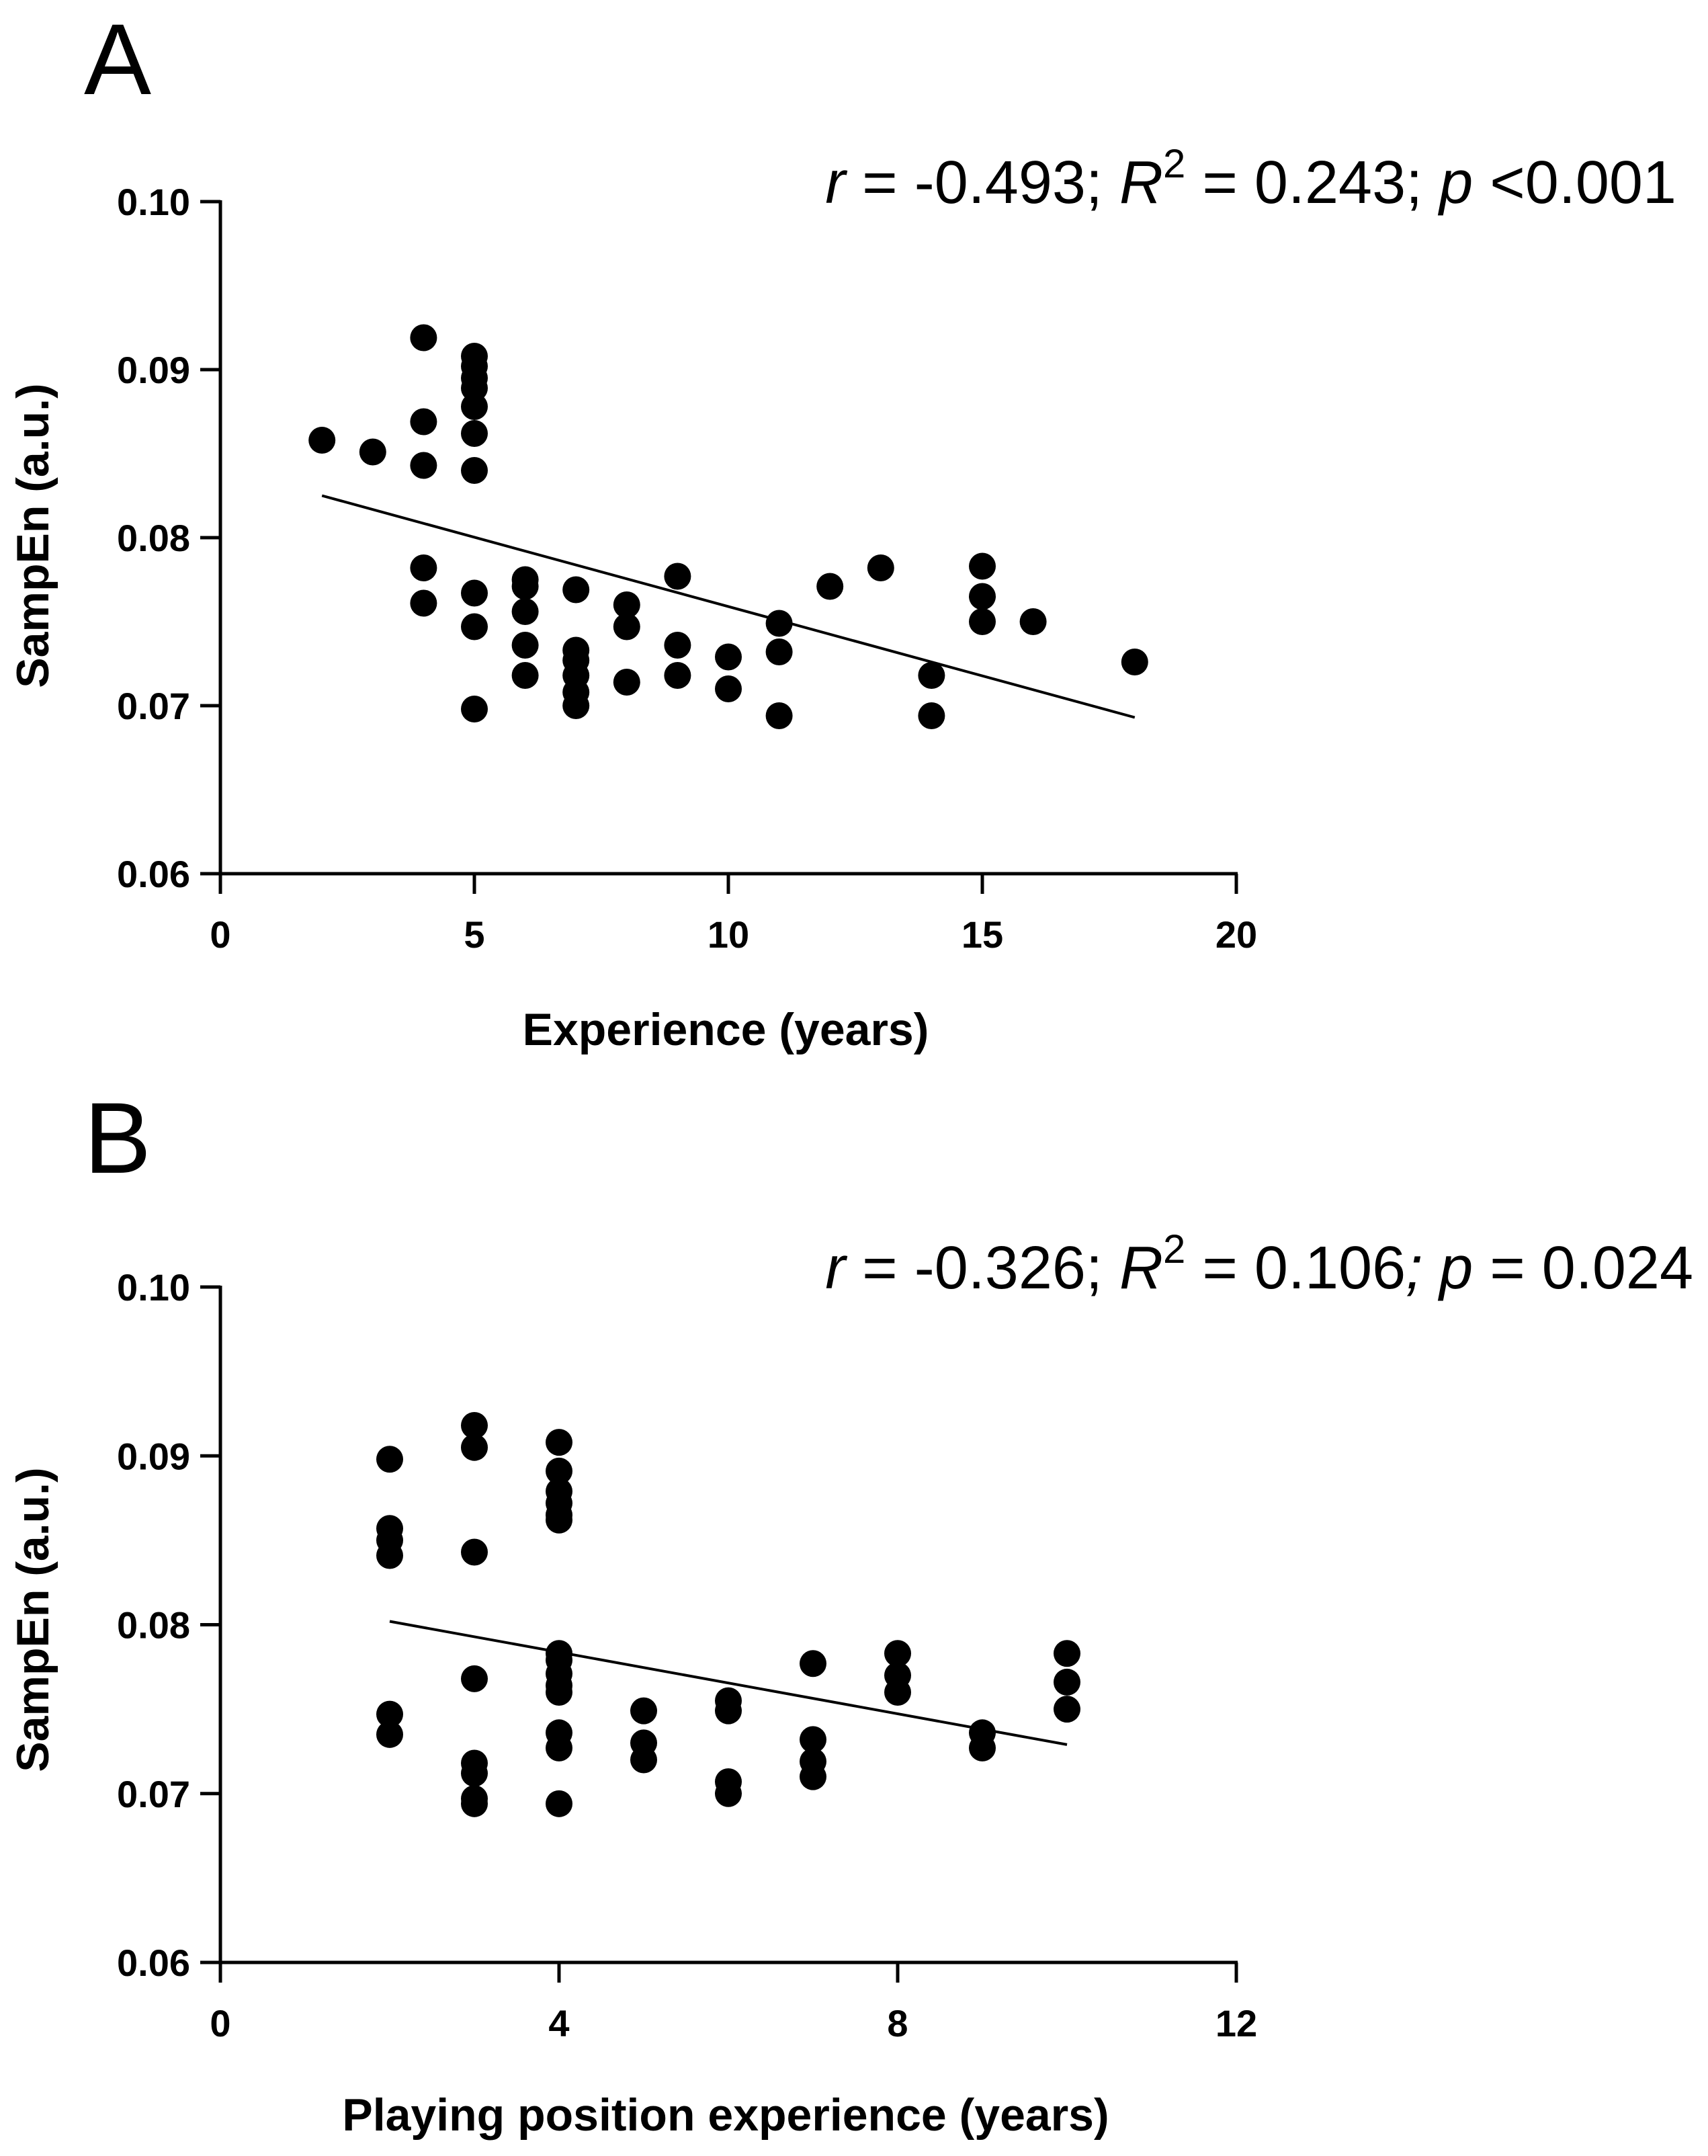 Image resolution: width=1708 pixels, height=2156 pixels. I want to click on panel-a-x-tick-label: 5, so click(474, 934).